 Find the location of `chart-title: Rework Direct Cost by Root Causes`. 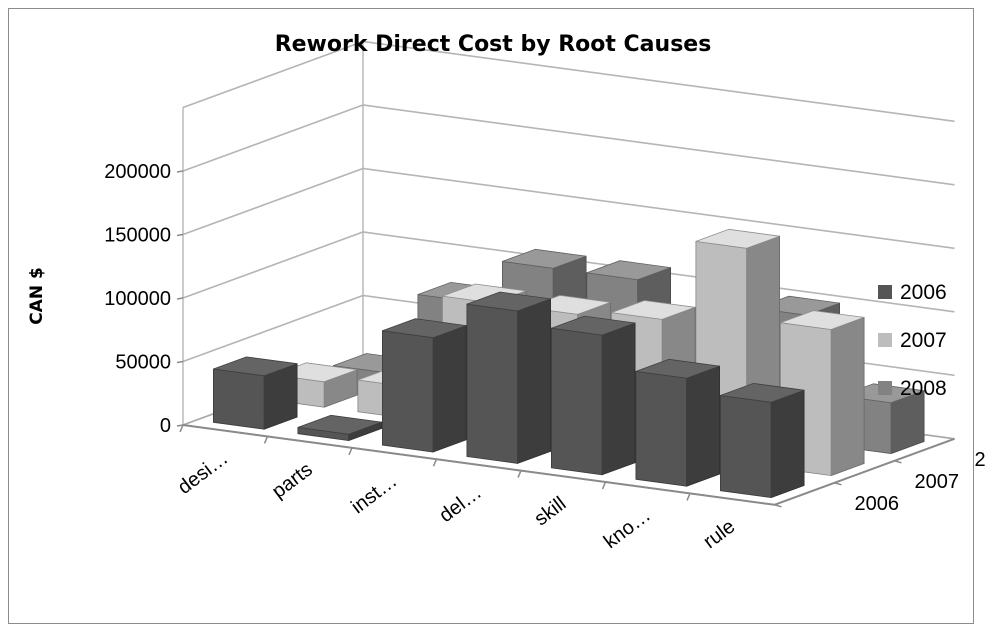

chart-title: Rework Direct Cost by Root Causes is located at coordinates (493, 44).